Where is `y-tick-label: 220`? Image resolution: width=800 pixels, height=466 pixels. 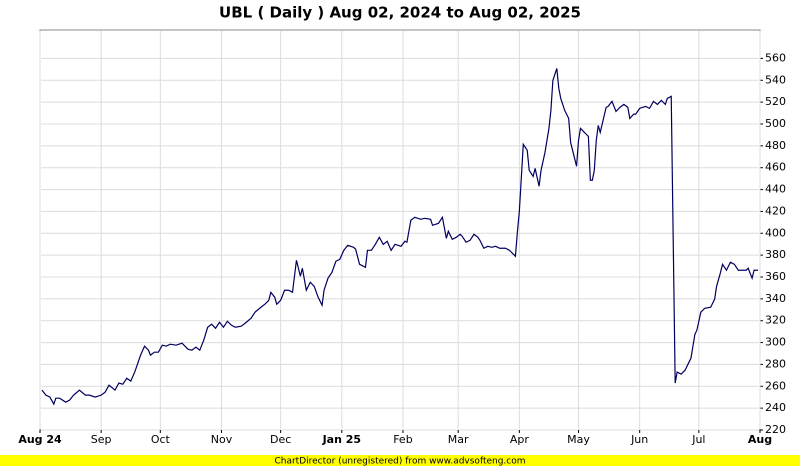
y-tick-label: 220 is located at coordinates (775, 429).